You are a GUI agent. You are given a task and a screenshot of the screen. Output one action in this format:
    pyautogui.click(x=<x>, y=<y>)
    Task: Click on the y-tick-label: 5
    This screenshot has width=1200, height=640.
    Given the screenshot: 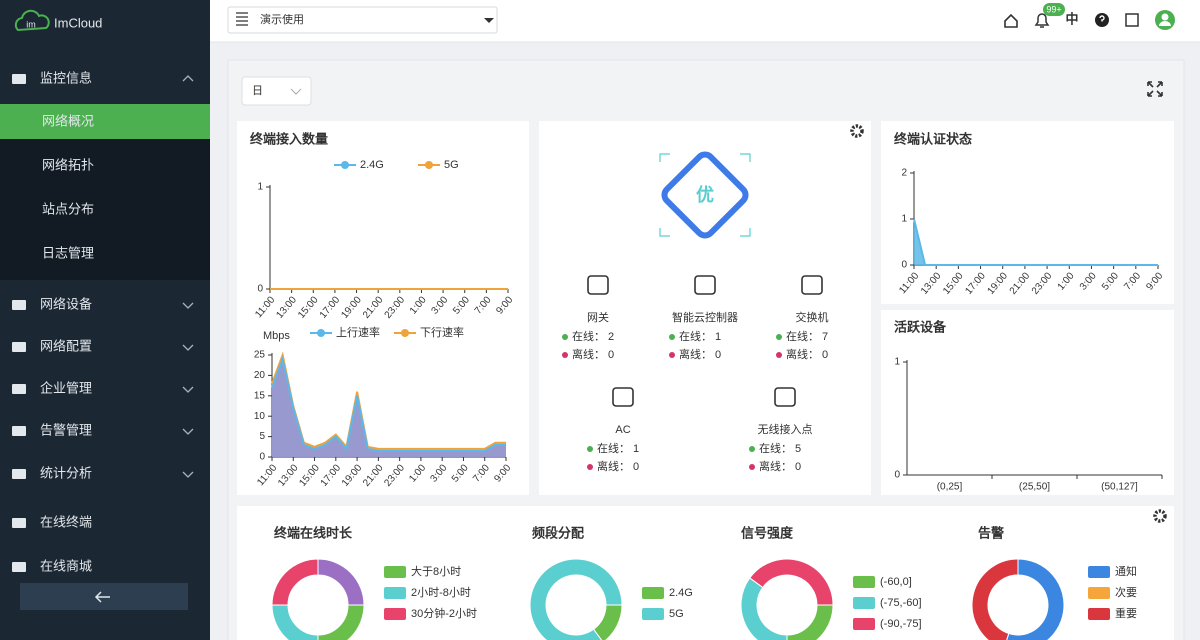 What is the action you would take?
    pyautogui.click(x=262, y=436)
    